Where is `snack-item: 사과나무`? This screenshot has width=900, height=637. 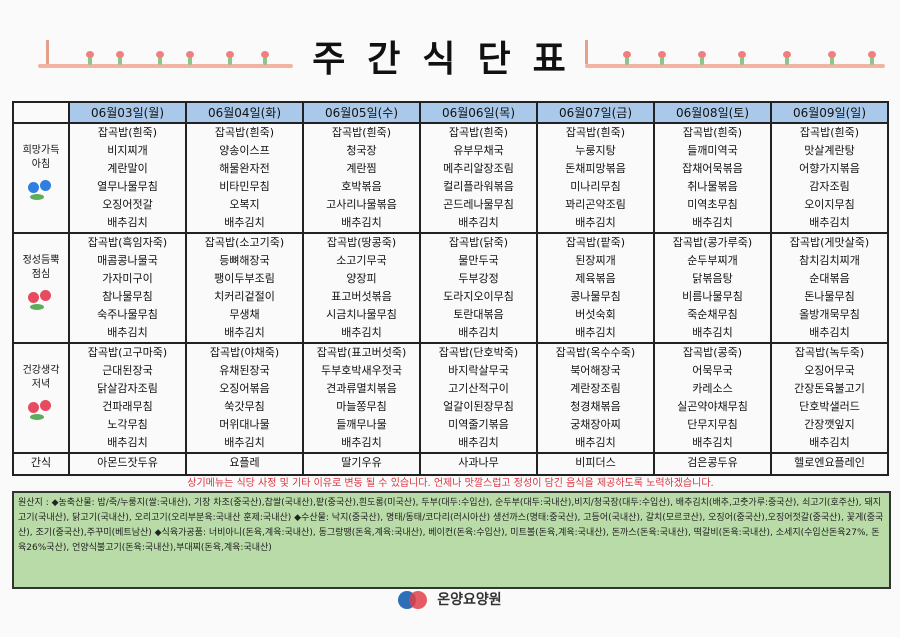
snack-item: 사과나무 is located at coordinates (478, 464).